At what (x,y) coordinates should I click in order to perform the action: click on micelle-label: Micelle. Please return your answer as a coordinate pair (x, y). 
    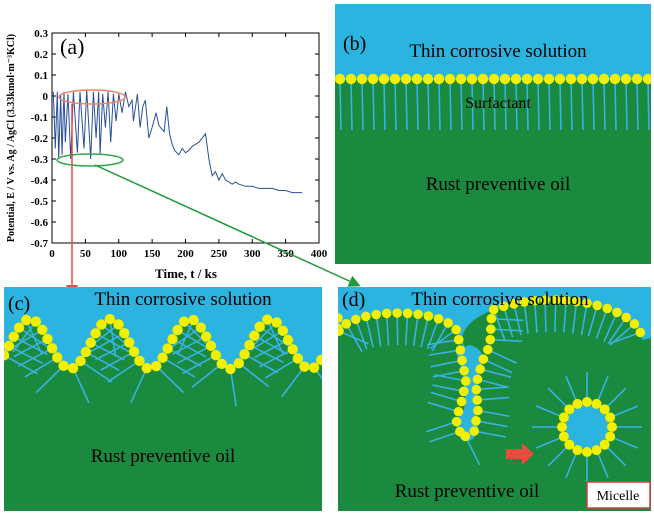
    Looking at the image, I should click on (618, 496).